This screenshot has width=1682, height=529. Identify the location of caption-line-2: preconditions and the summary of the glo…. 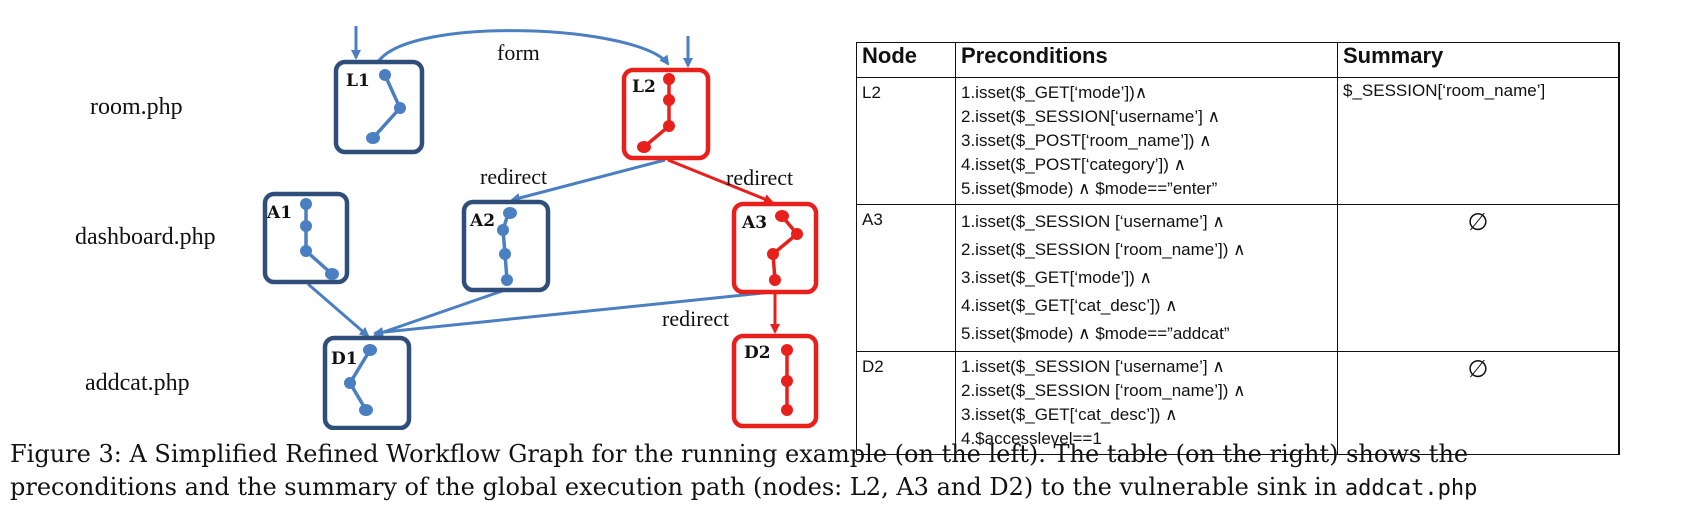
(842, 488).